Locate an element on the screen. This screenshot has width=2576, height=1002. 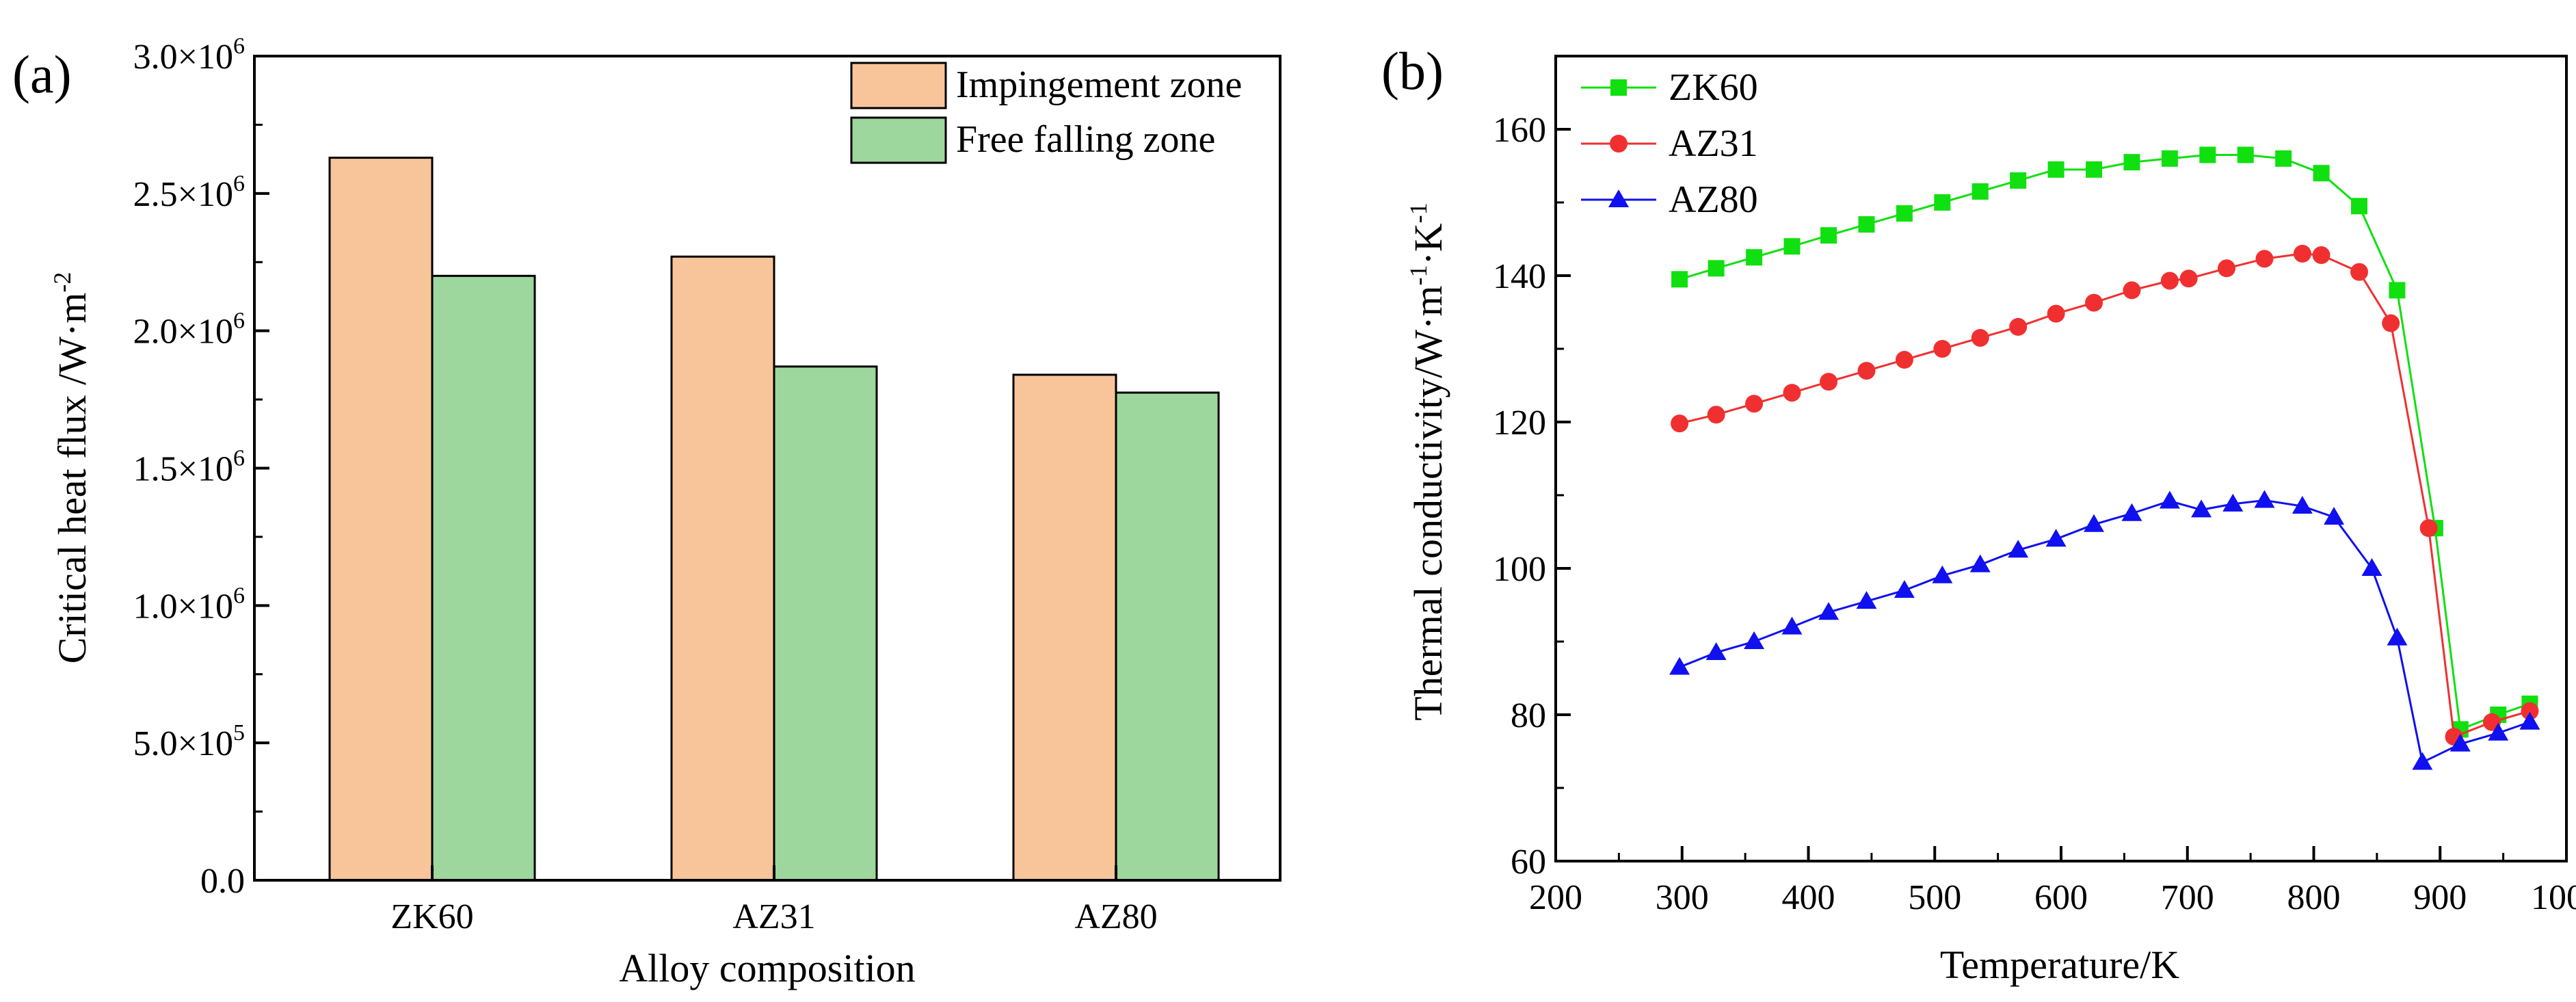
panel-label-a: (a) is located at coordinates (42, 74).